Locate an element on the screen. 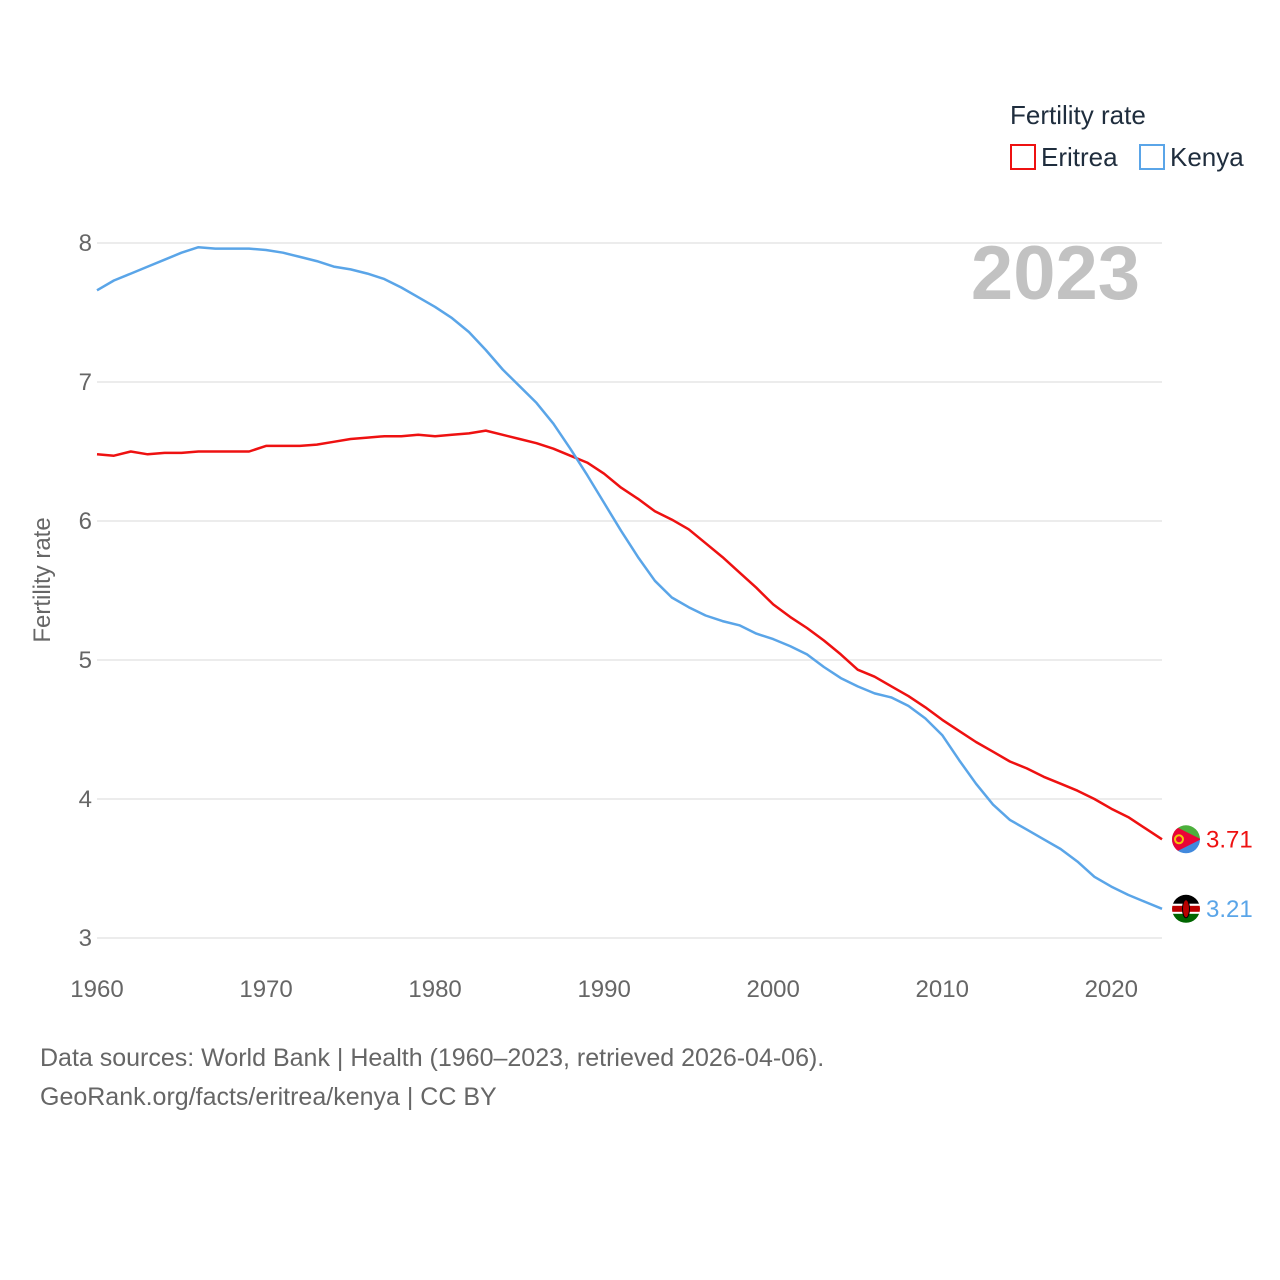 This screenshot has height=1280, width=1280. x-tick-label: 2020 is located at coordinates (1111, 989).